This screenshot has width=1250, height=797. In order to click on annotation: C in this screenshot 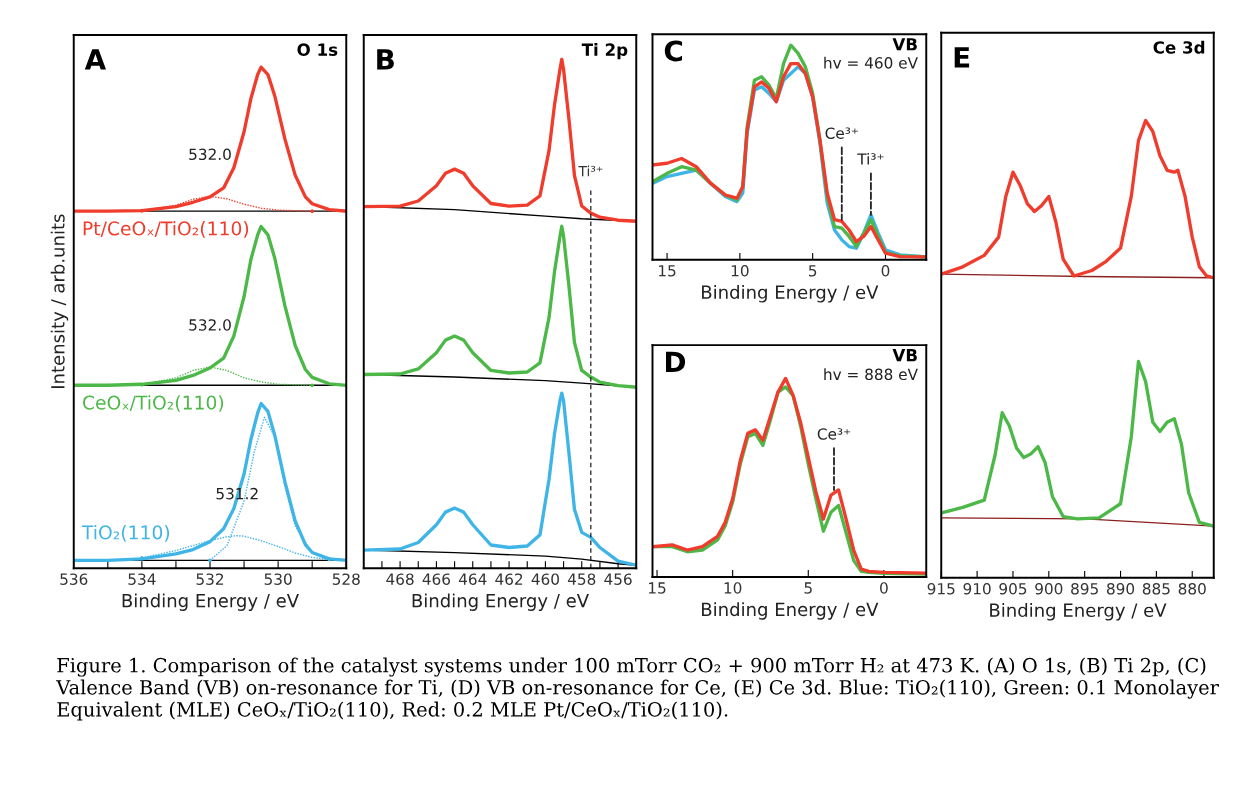, I will do `click(673, 51)`.